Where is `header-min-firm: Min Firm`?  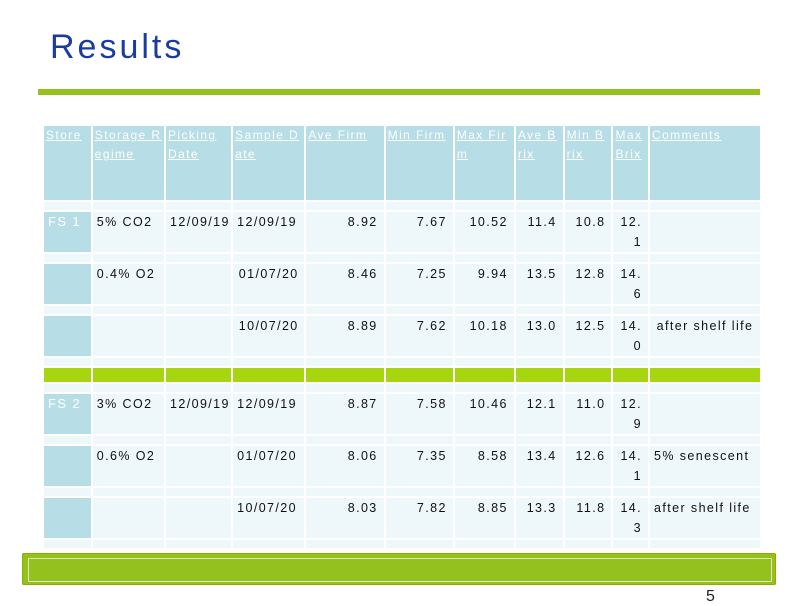
header-min-firm: Min Firm is located at coordinates (419, 163).